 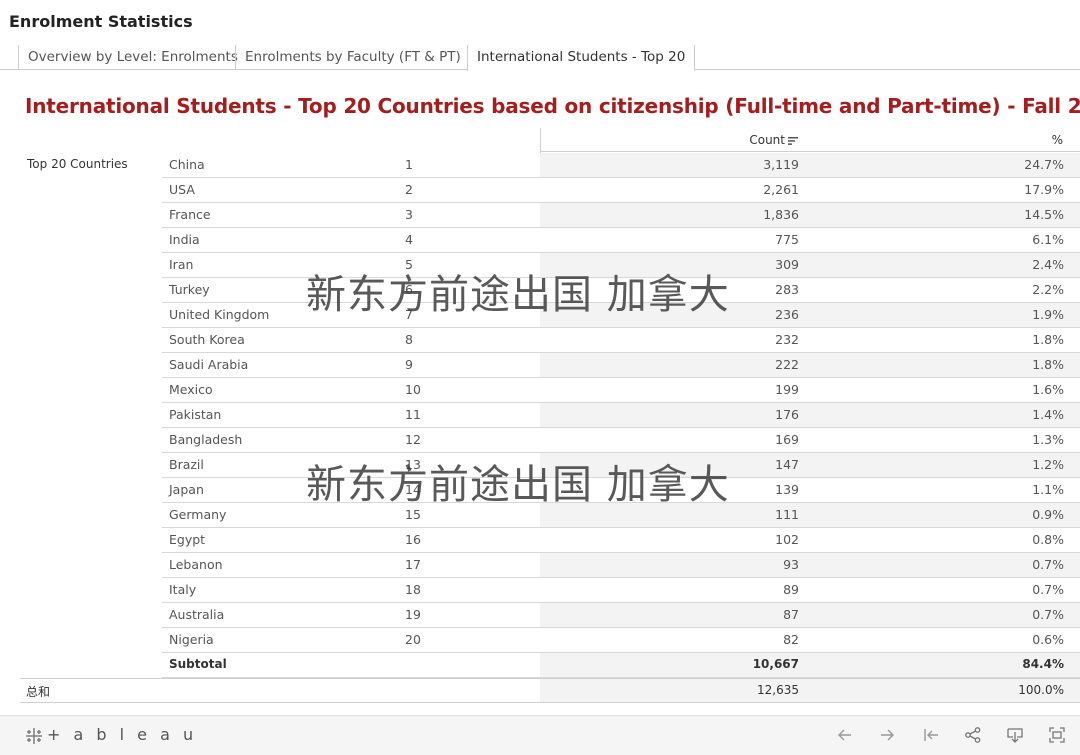 I want to click on download-icon, so click(x=1015, y=735).